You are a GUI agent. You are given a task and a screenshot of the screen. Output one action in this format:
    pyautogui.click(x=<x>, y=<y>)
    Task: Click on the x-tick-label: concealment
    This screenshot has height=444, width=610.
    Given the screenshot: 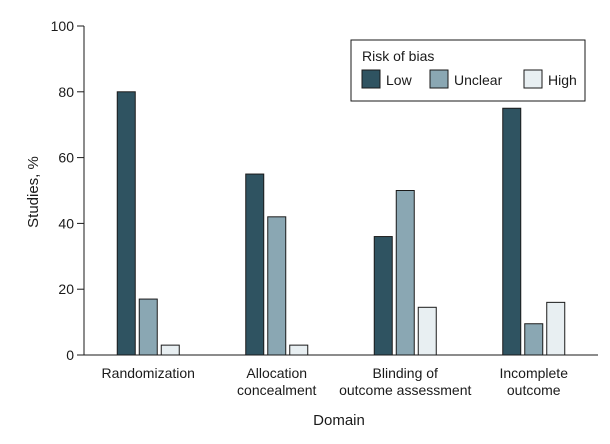 What is the action you would take?
    pyautogui.click(x=276, y=390)
    